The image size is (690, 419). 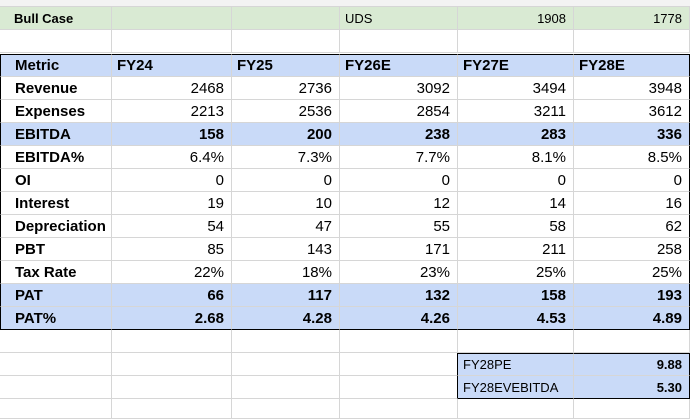 What do you see at coordinates (286, 111) in the screenshot?
I see `metric-value: 2536` at bounding box center [286, 111].